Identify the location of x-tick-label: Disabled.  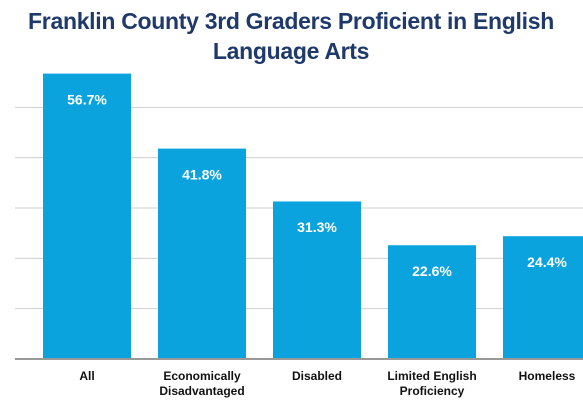
(316, 376).